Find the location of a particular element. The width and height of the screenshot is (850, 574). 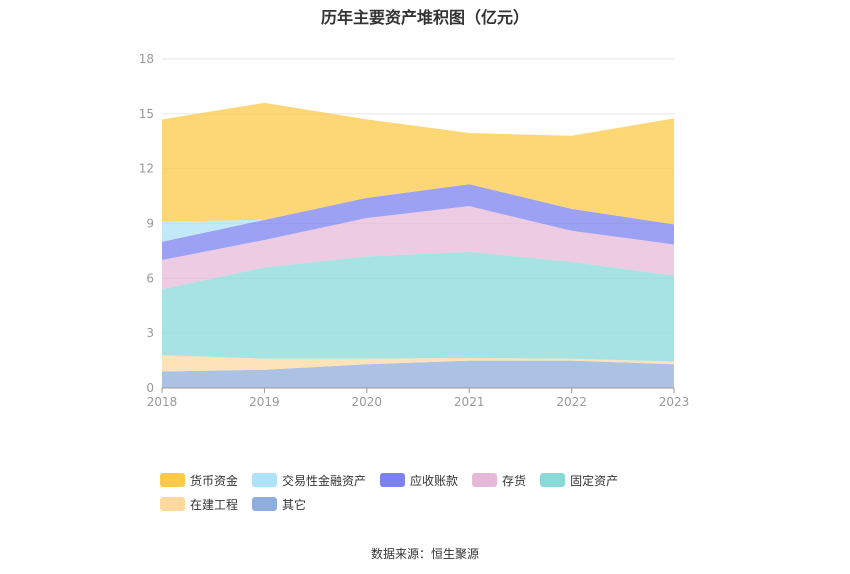

x-tick-label: 2018 is located at coordinates (162, 402).